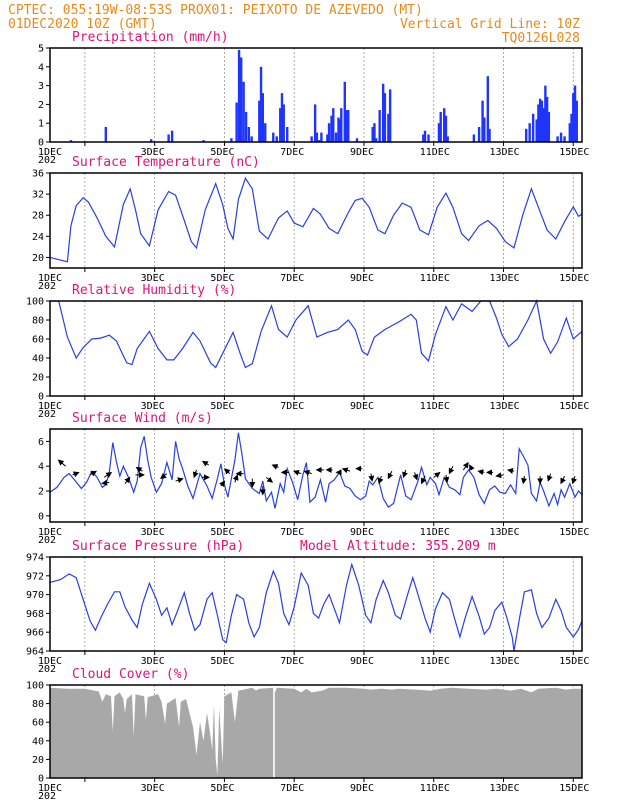 Image resolution: width=618 pixels, height=800 pixels. Describe the element at coordinates (153, 406) in the screenshot. I see `x-tick-label: 3DEC` at that location.